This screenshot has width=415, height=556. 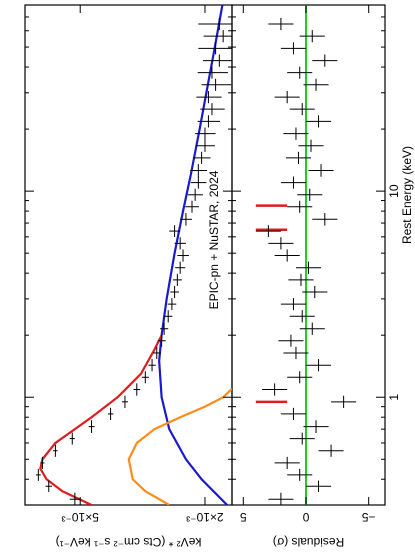 What do you see at coordinates (204, 517) in the screenshot?
I see `y-tick-label: 2×10⁻³` at bounding box center [204, 517].